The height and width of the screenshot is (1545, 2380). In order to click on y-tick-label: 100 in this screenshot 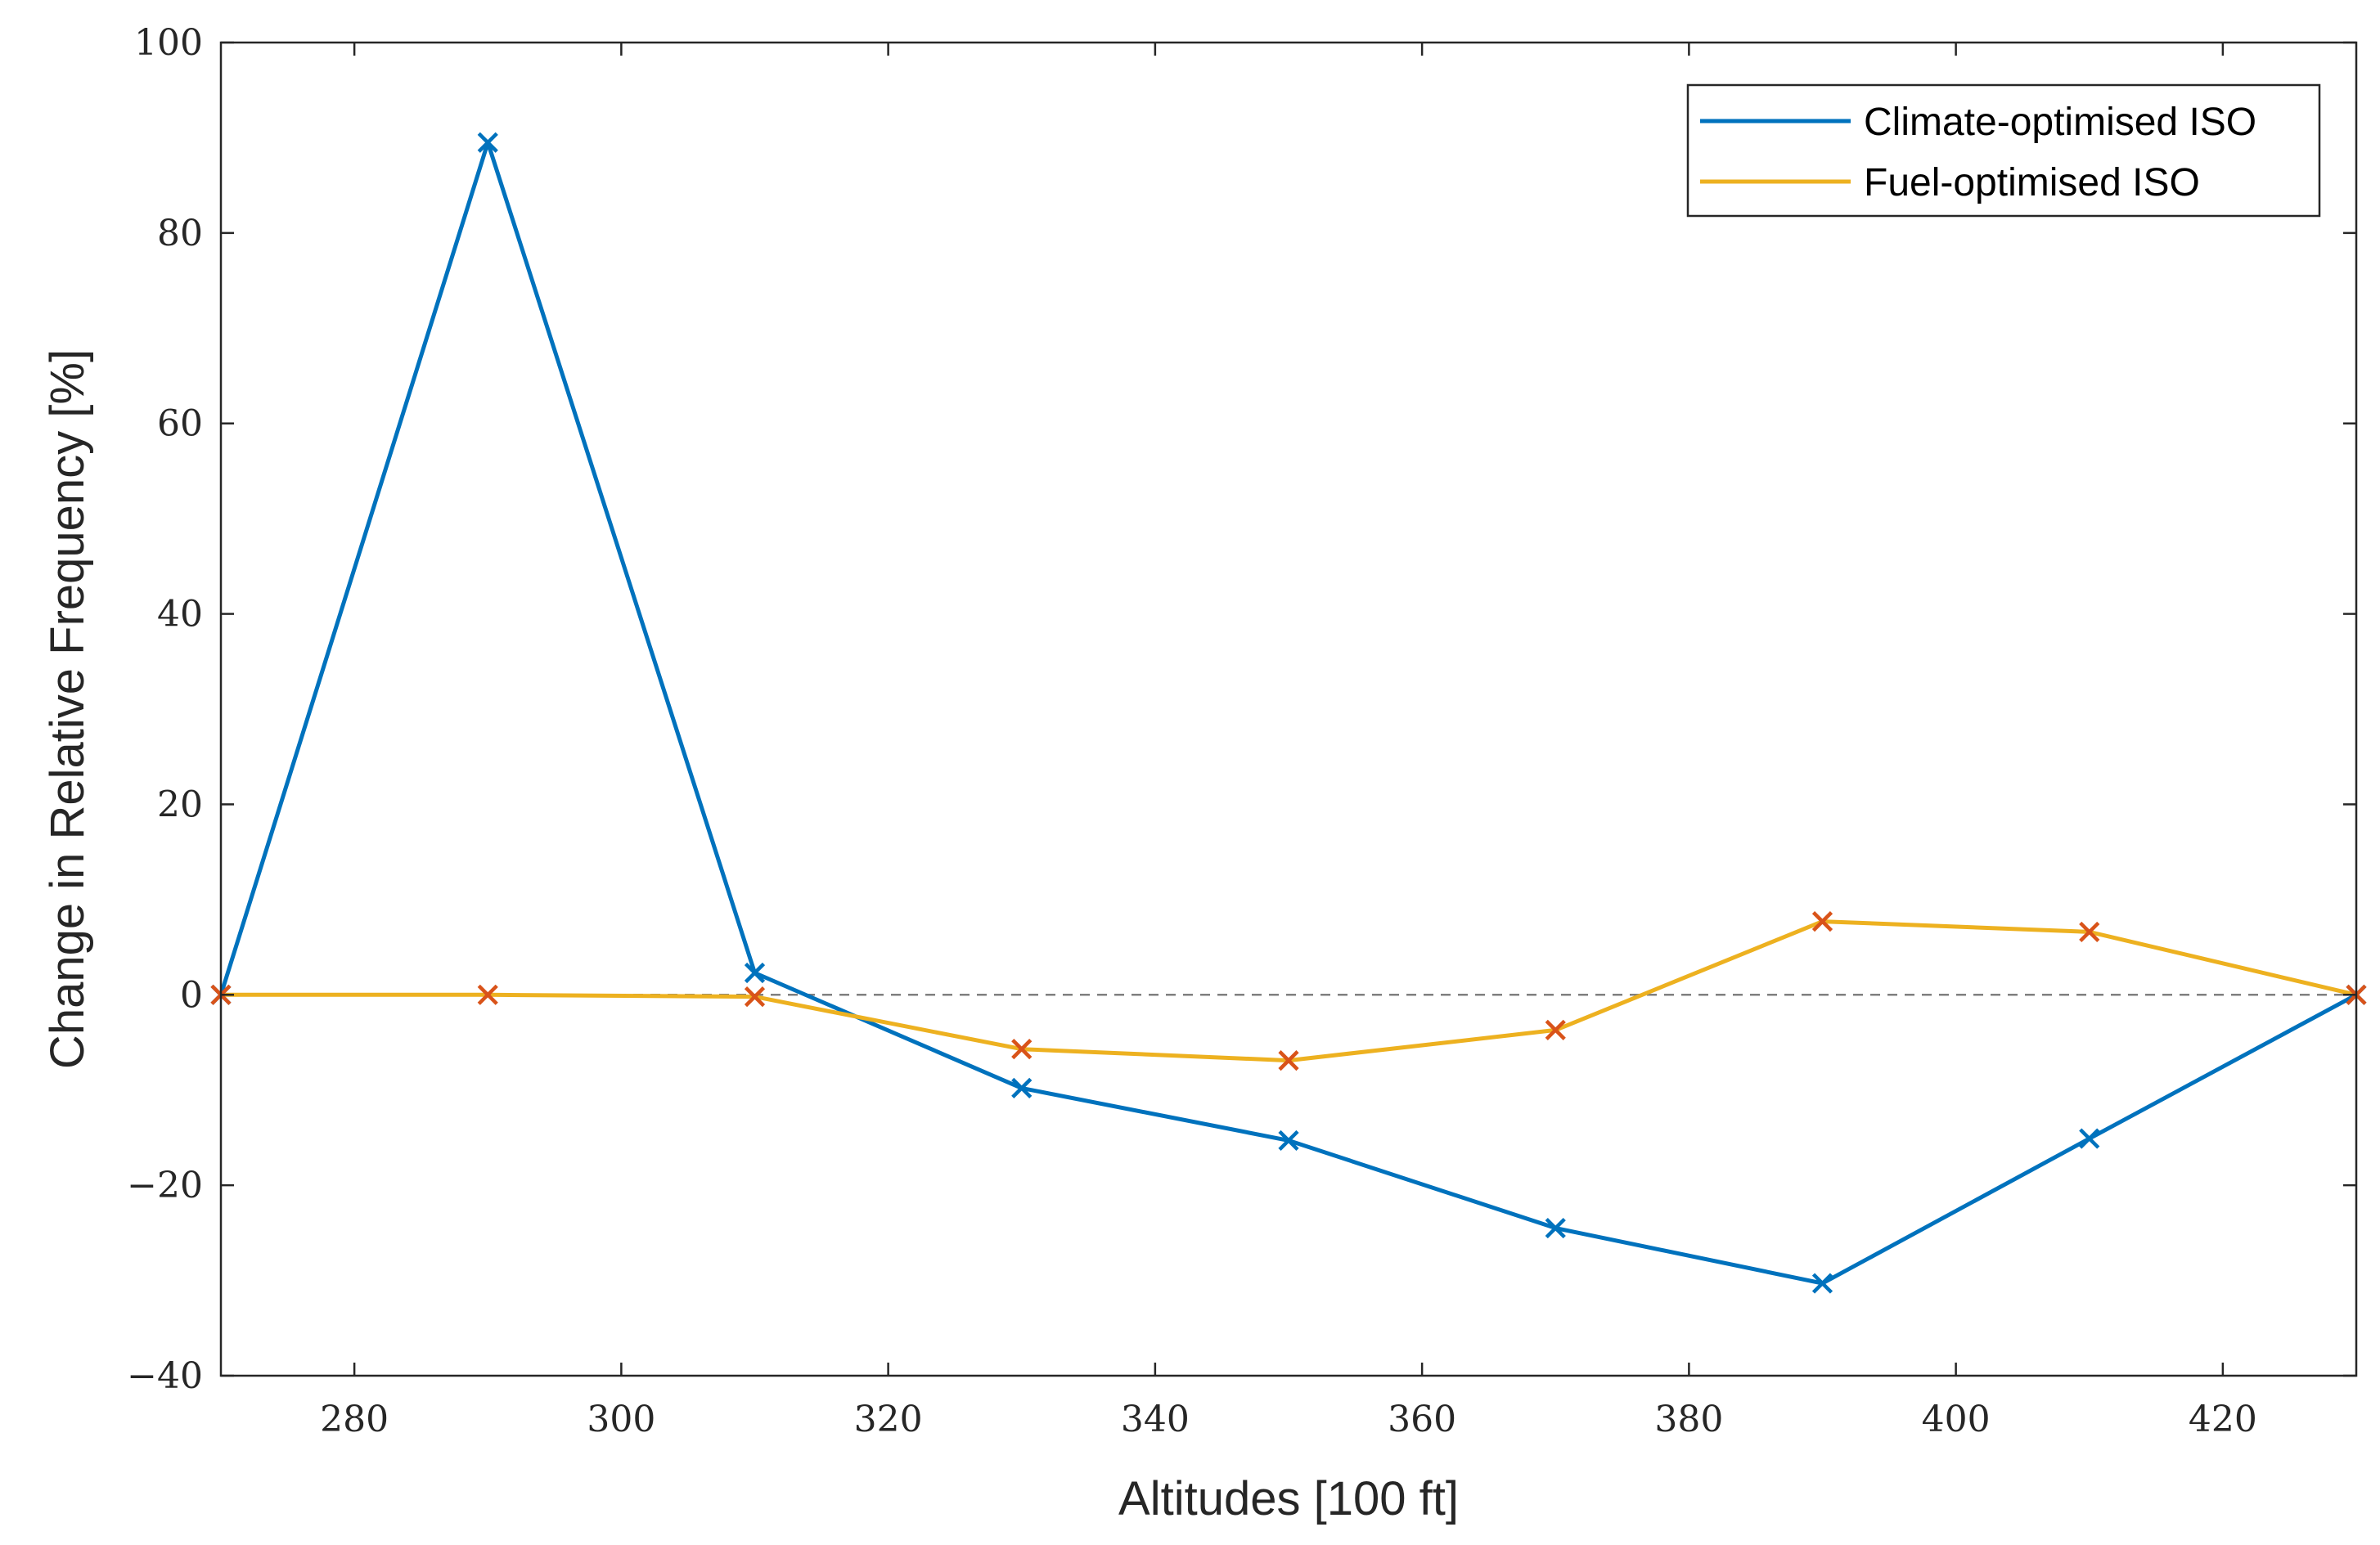, I will do `click(168, 43)`.